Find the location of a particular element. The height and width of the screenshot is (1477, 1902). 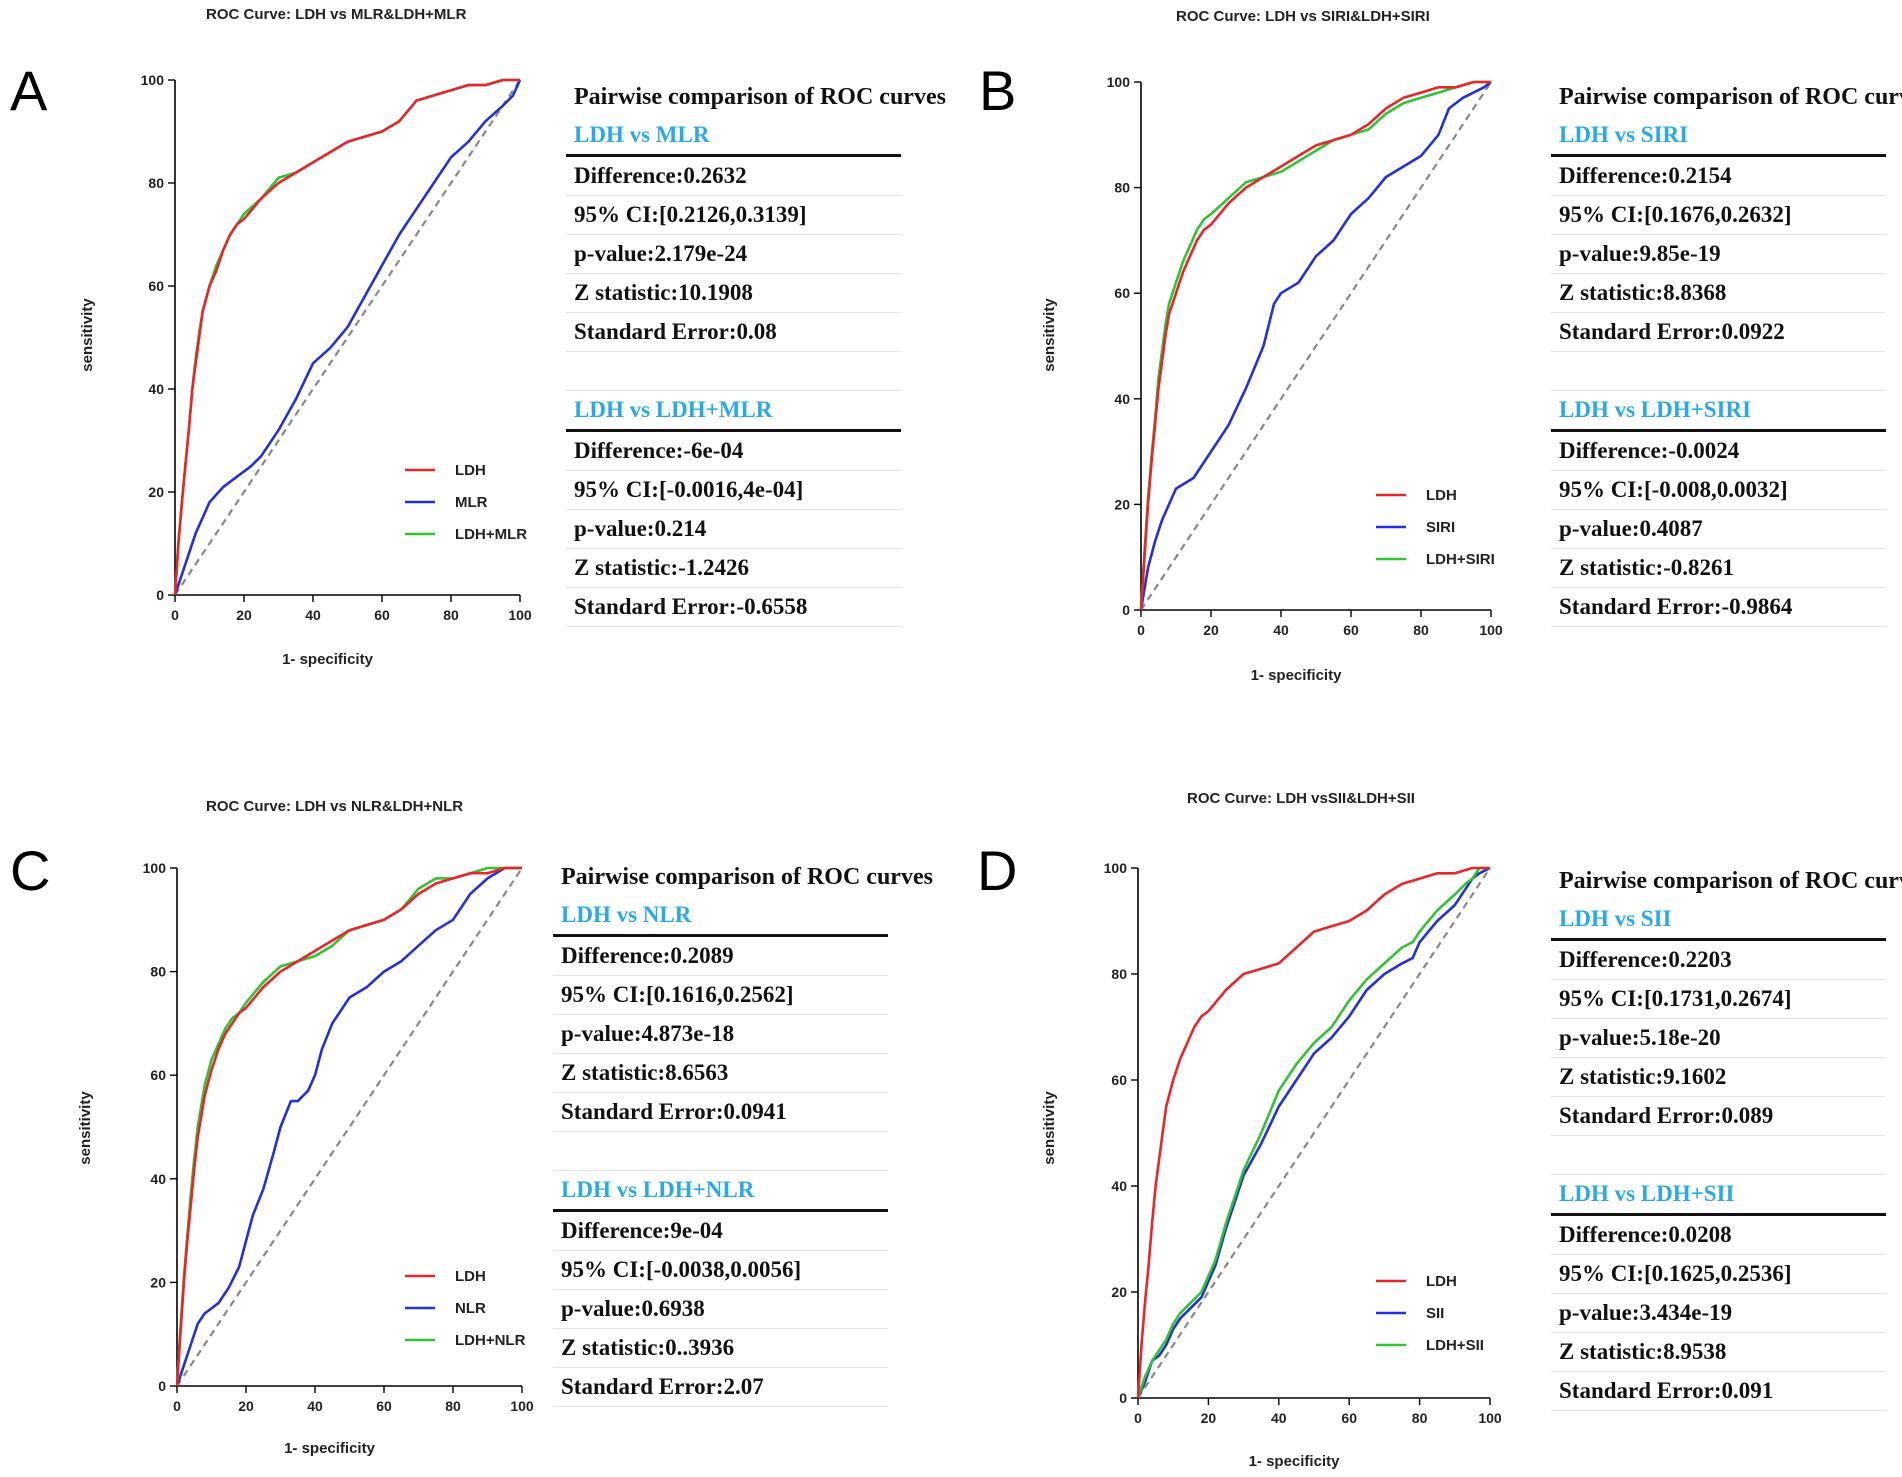

series-line-ldh-plus-sii is located at coordinates (1313, 1132).